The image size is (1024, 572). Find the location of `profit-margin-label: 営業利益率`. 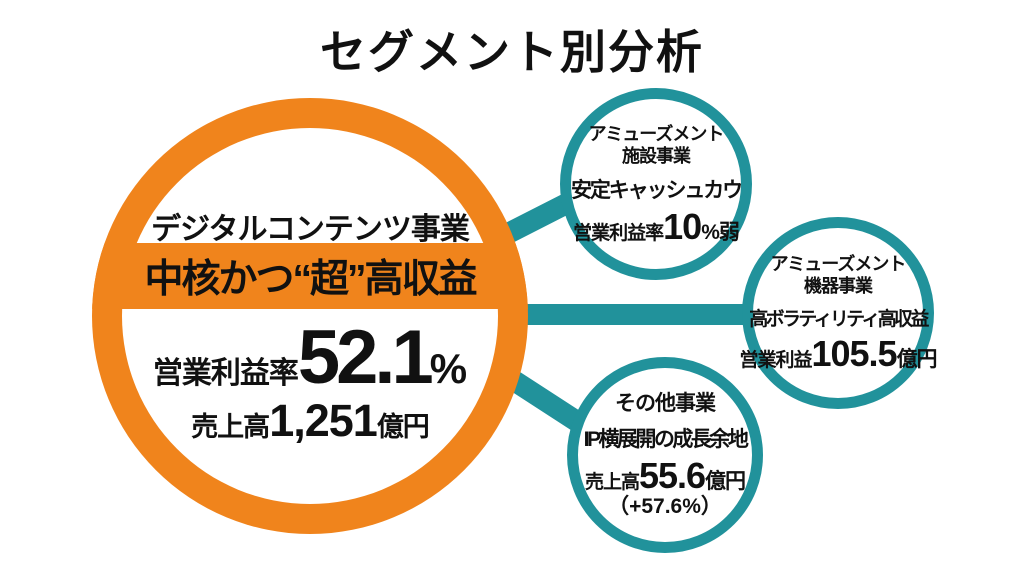

profit-margin-label: 営業利益率 is located at coordinates (225, 373).